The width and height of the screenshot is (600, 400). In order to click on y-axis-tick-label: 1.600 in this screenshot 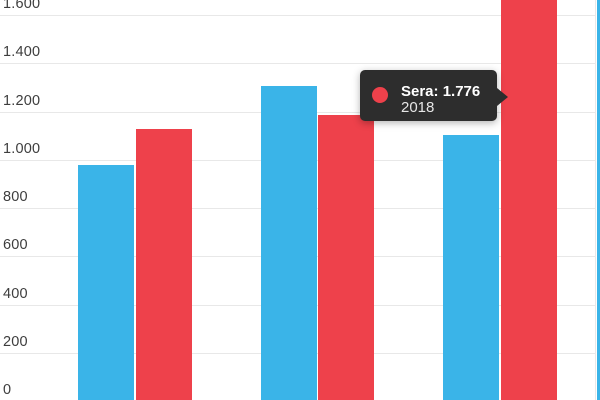, I will do `click(22, 6)`.